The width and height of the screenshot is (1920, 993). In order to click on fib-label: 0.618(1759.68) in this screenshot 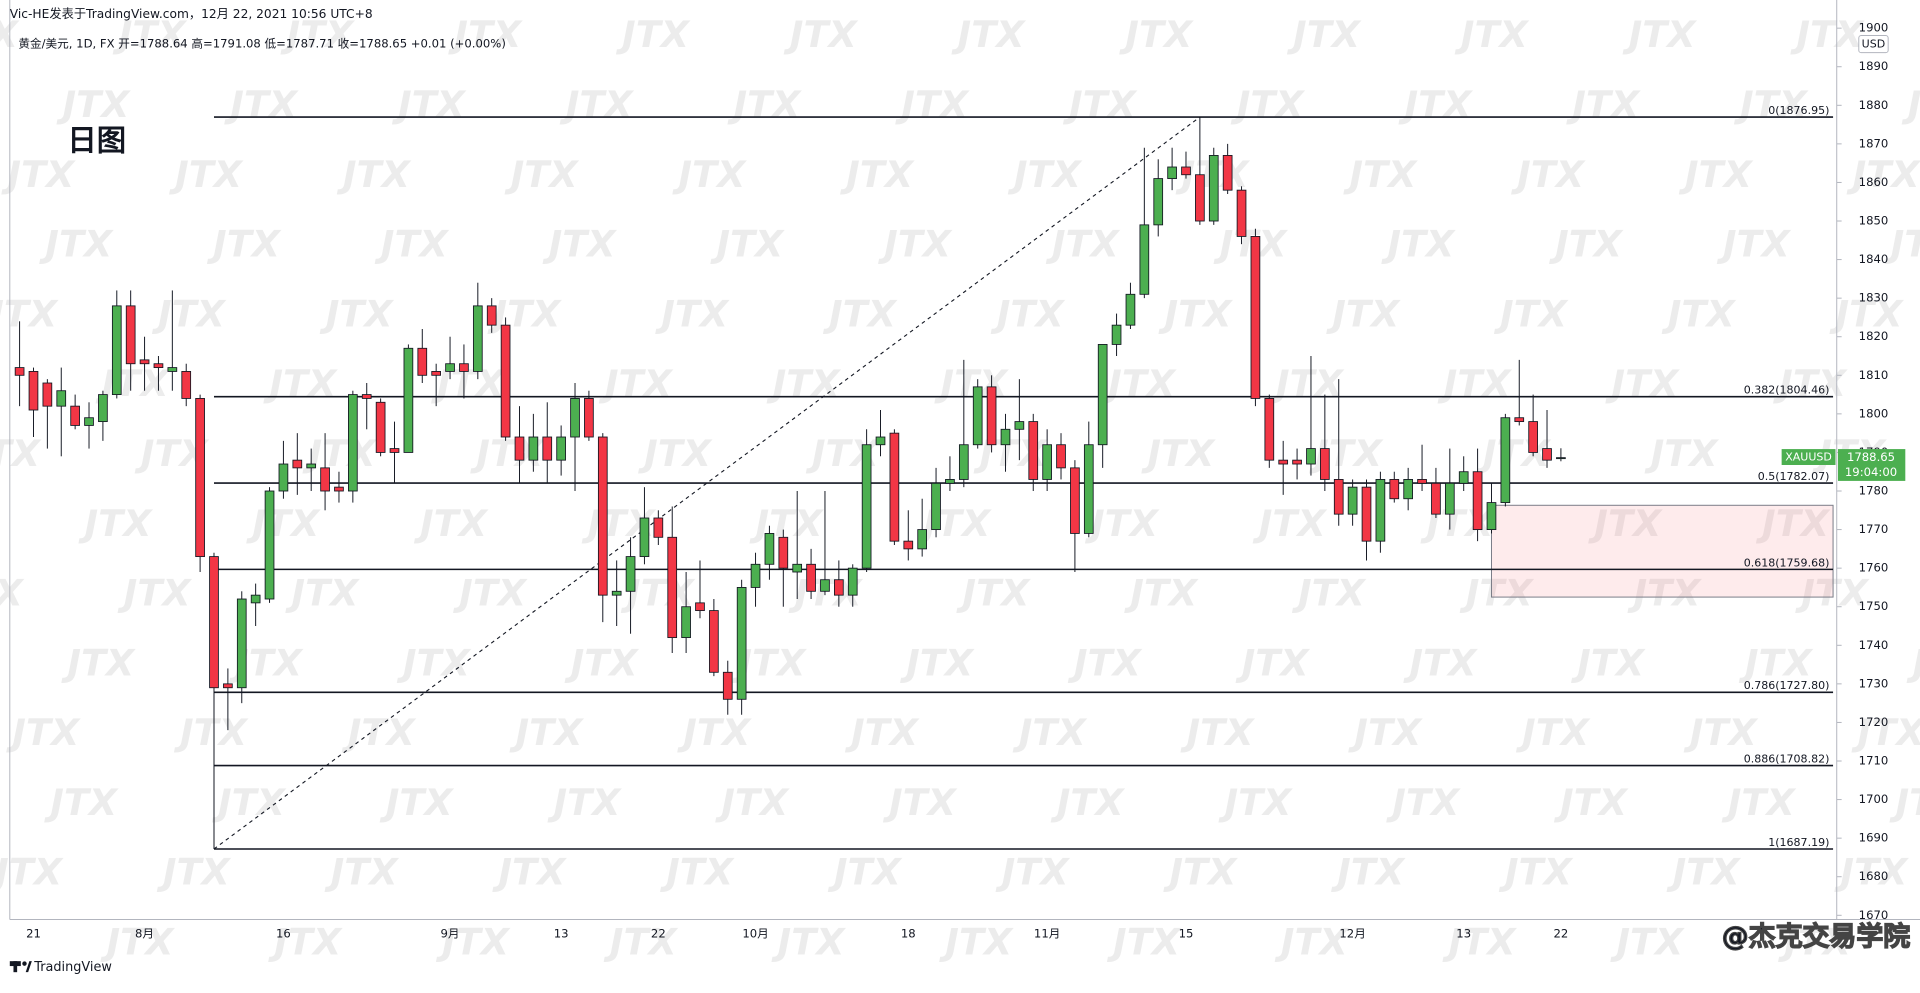, I will do `click(1787, 562)`.